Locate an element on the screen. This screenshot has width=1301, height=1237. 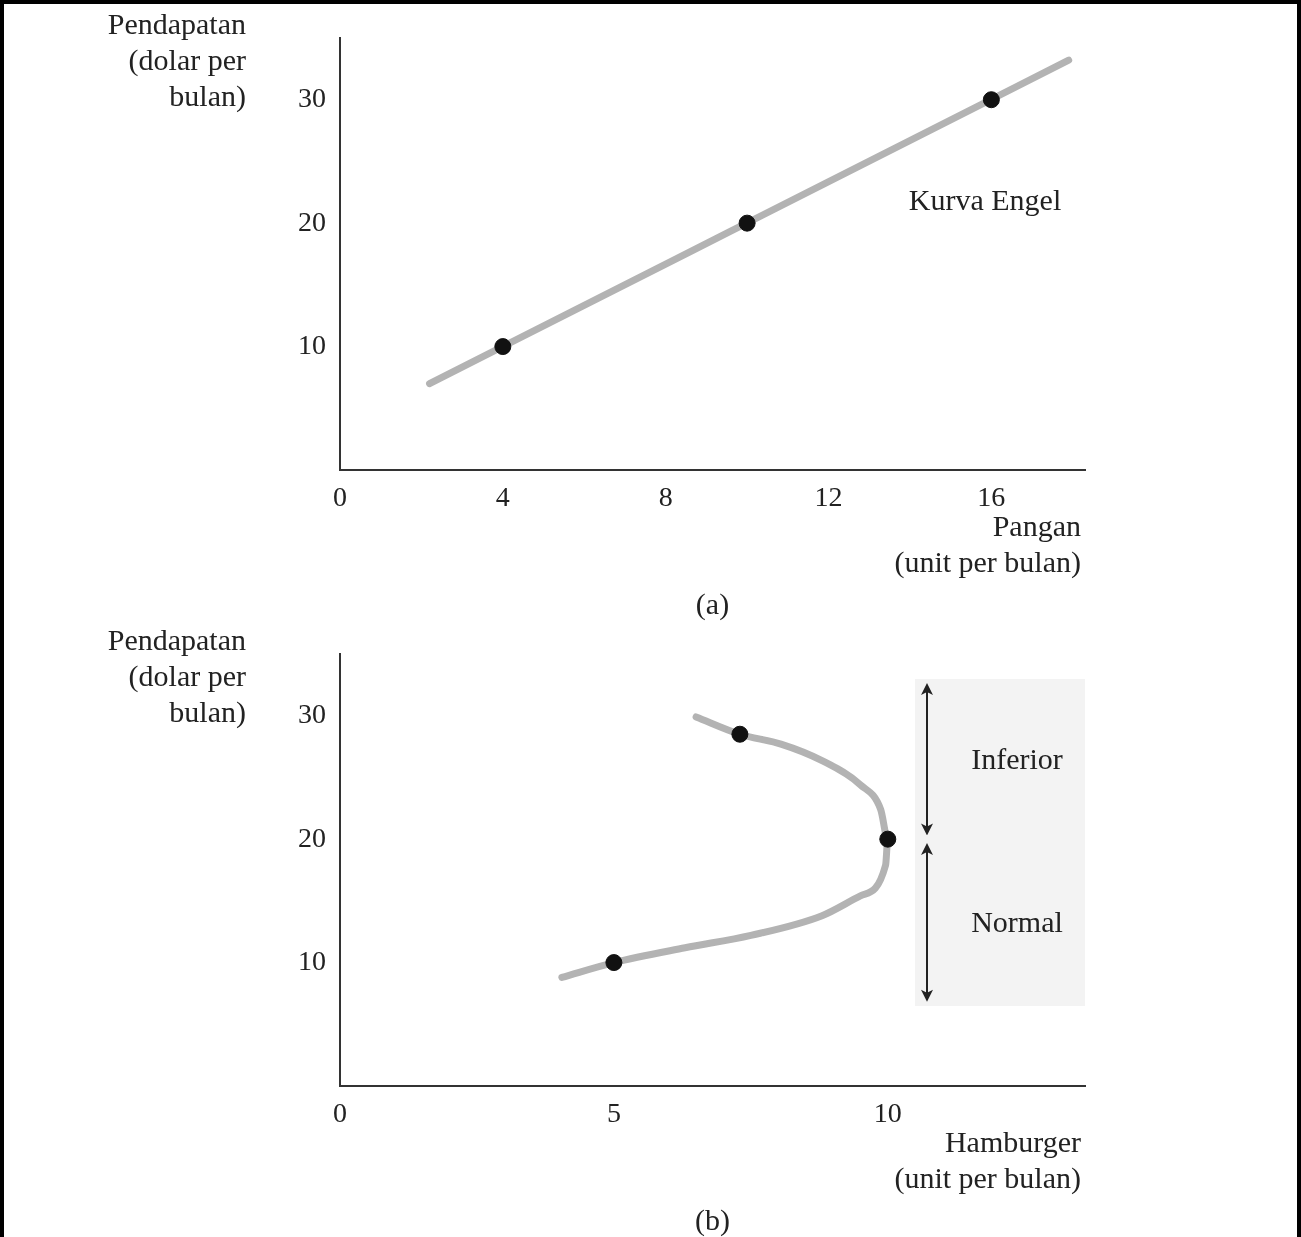
x-tick-label: 5 is located at coordinates (613, 1113).